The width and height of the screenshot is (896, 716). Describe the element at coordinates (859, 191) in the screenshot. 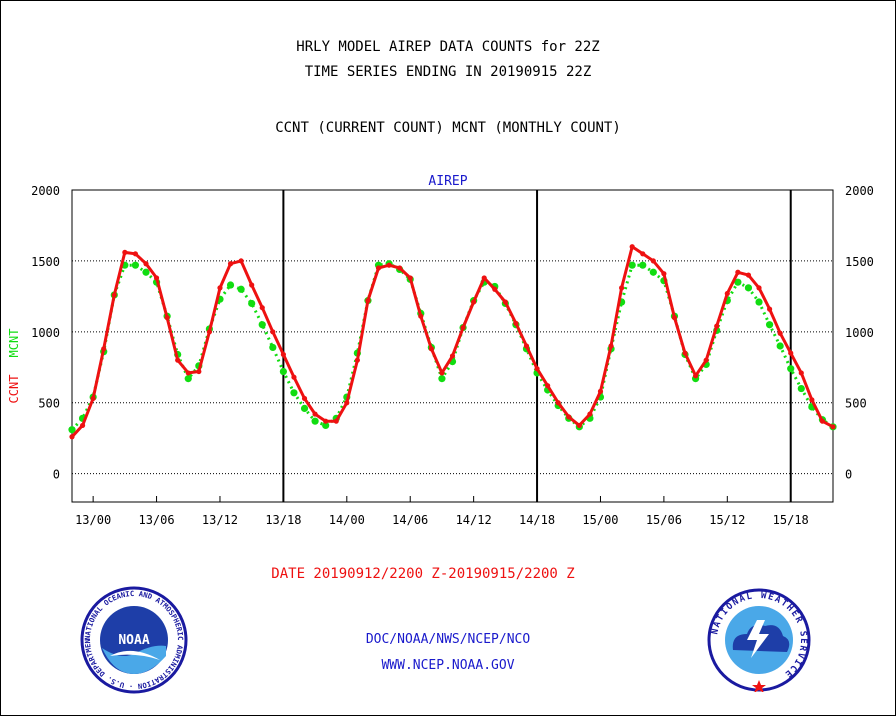

I see `y-tick-label-right: 2000` at that location.